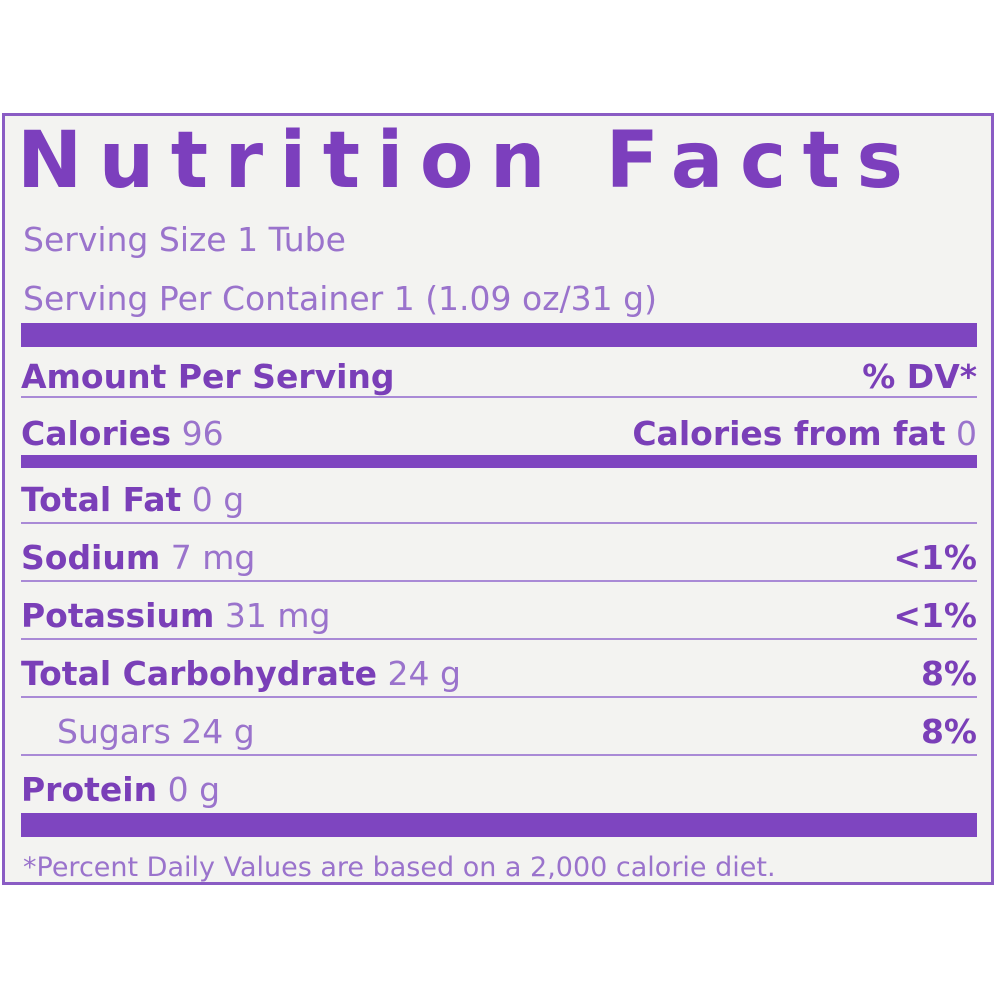  What do you see at coordinates (468, 161) in the screenshot?
I see `panel-title: Nutrition Facts` at bounding box center [468, 161].